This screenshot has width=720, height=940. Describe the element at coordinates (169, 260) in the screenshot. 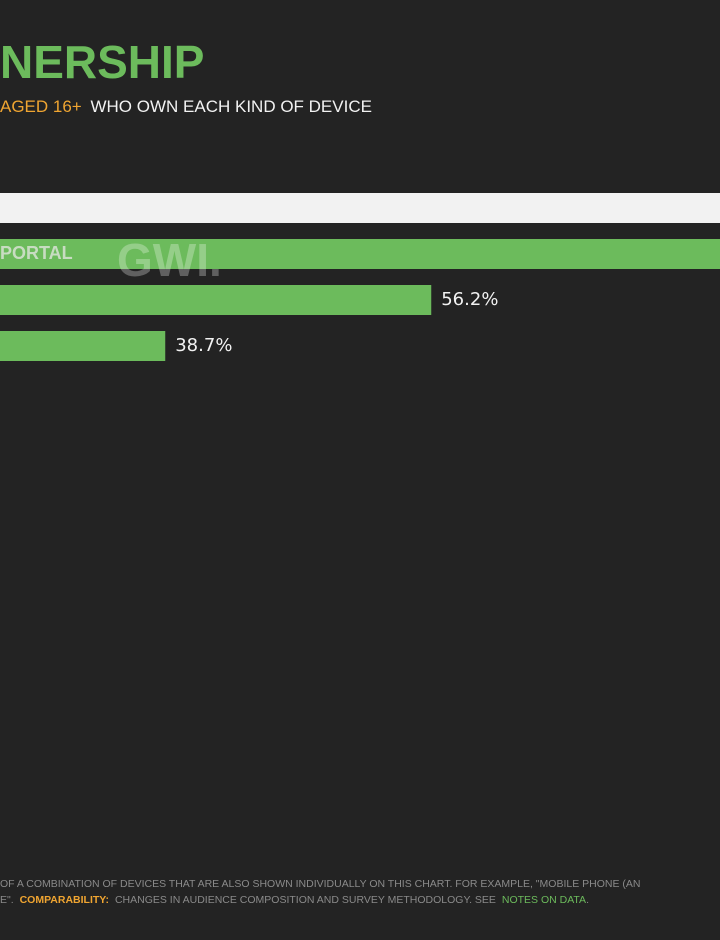

I see `watermark: GWI.` at that location.